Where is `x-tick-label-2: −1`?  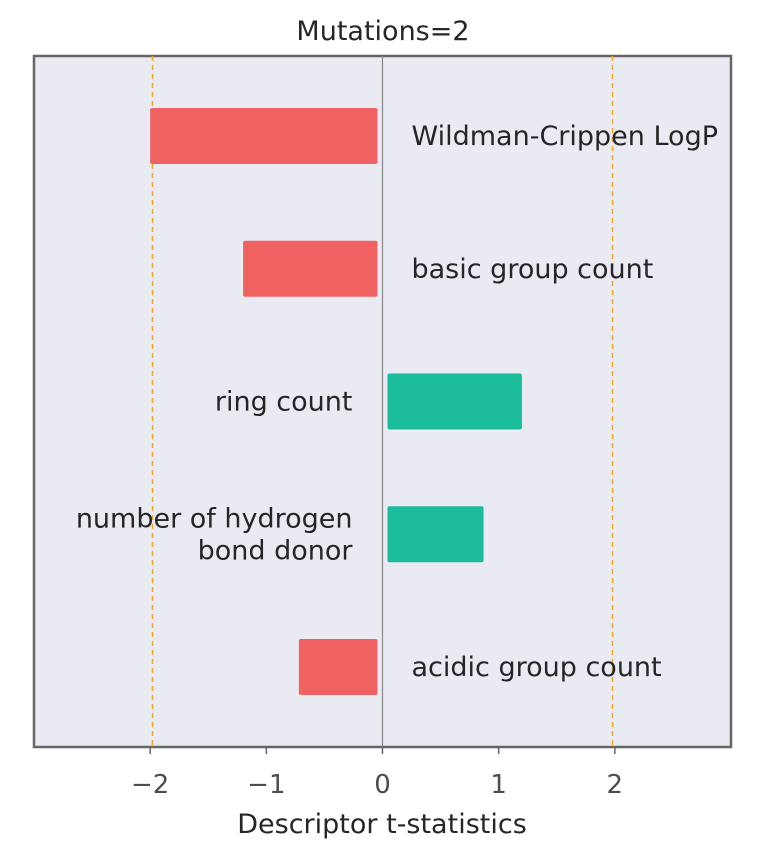
x-tick-label-2: −1 is located at coordinates (266, 785).